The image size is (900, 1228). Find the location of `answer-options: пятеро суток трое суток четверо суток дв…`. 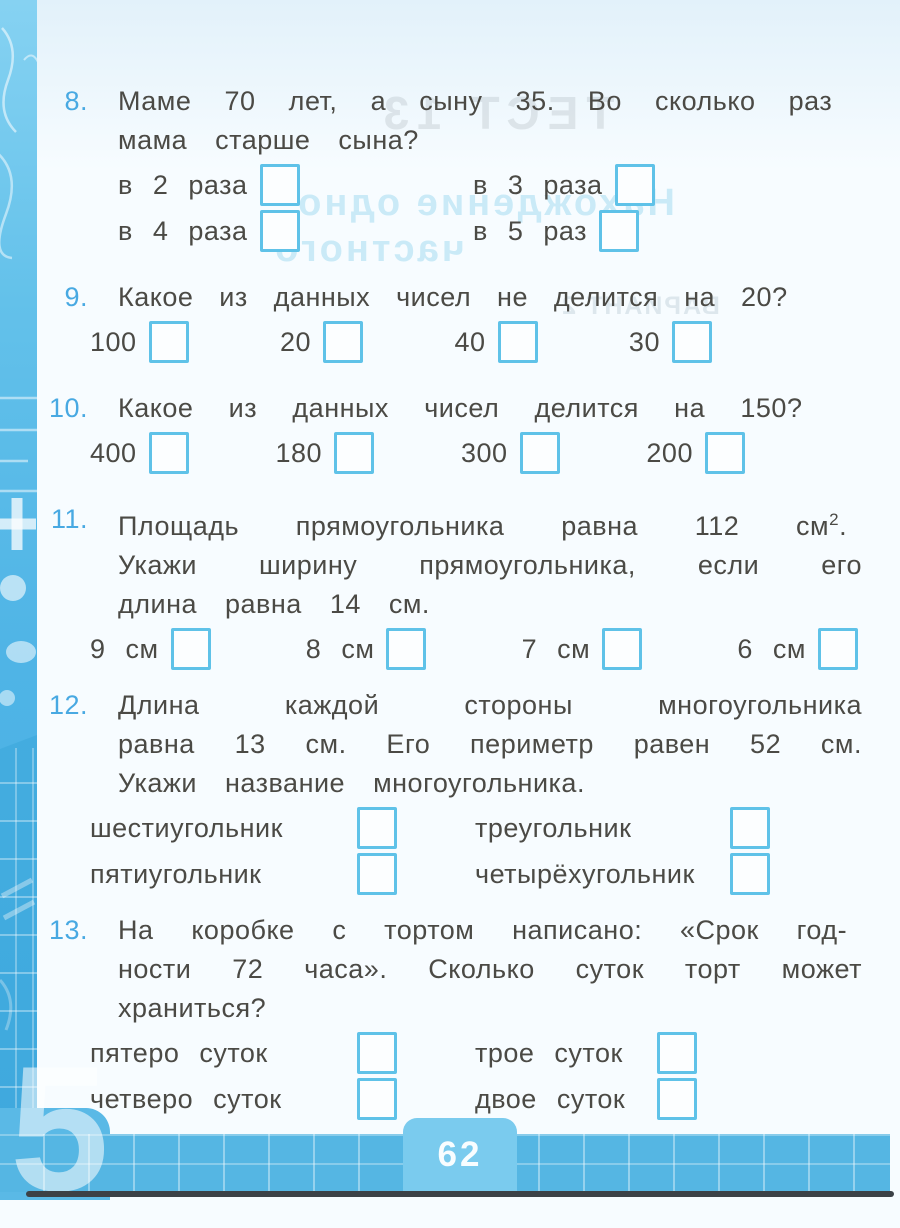

answer-options: пятеро суток трое суток четверо суток дв… is located at coordinates (476, 1076).